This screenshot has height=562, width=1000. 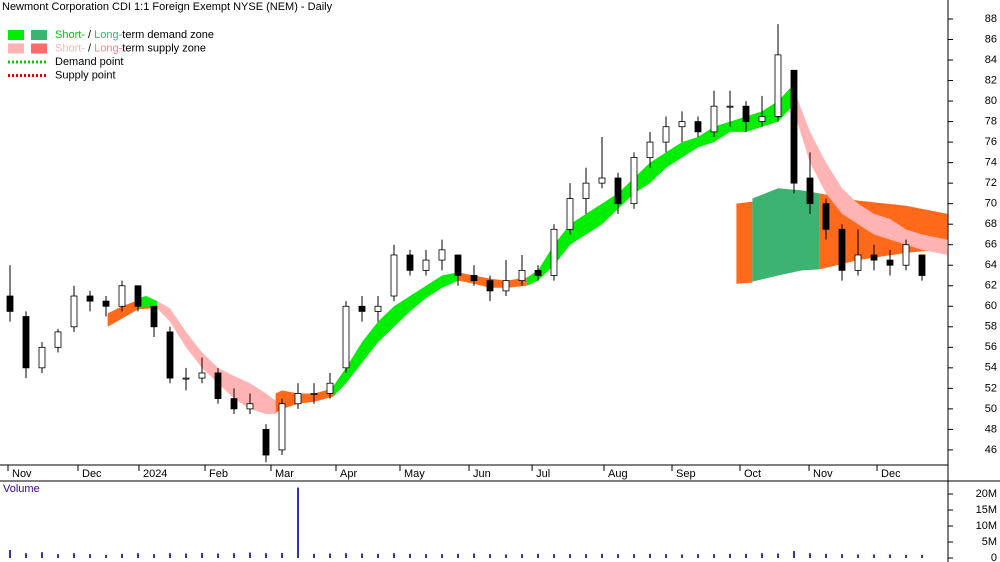 What do you see at coordinates (991, 80) in the screenshot?
I see `y-tick-label: 82` at bounding box center [991, 80].